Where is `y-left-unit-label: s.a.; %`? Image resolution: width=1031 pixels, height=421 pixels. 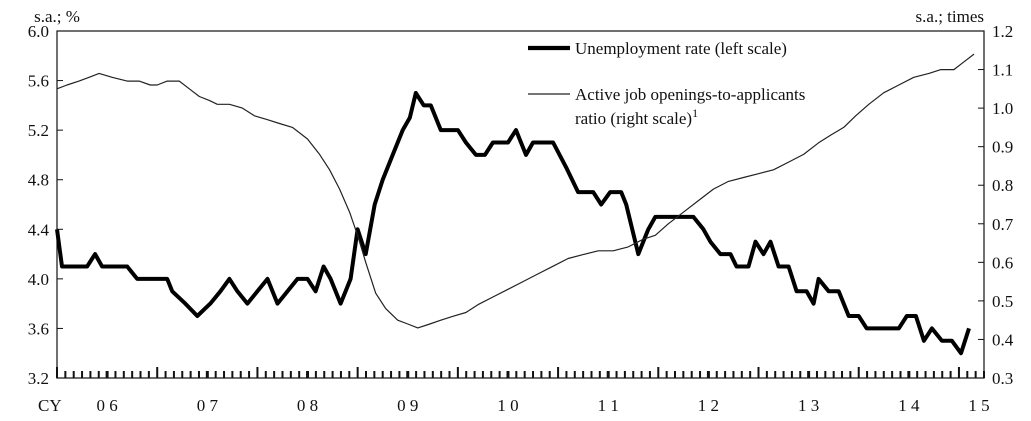
y-left-unit-label: s.a.; % is located at coordinates (57, 16).